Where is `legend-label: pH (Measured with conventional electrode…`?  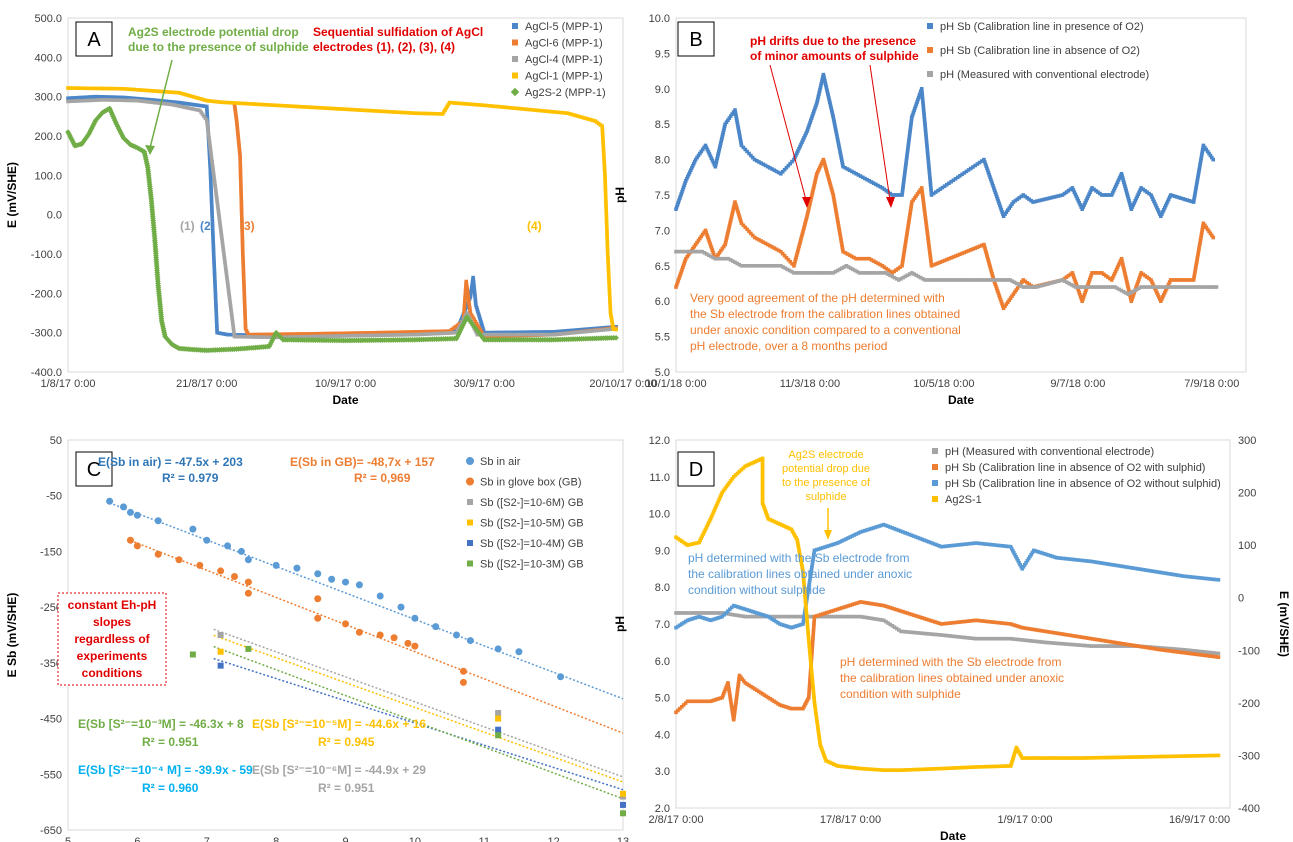 legend-label: pH (Measured with conventional electrode… is located at coordinates (1044, 75).